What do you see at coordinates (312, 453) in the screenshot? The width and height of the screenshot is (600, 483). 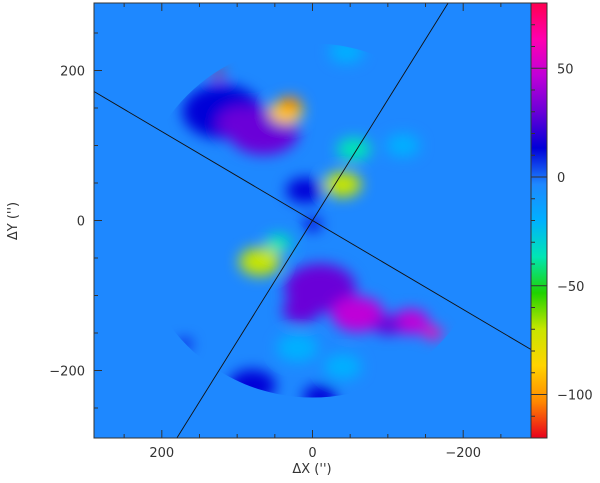 I see `x-tick-label: 0` at bounding box center [312, 453].